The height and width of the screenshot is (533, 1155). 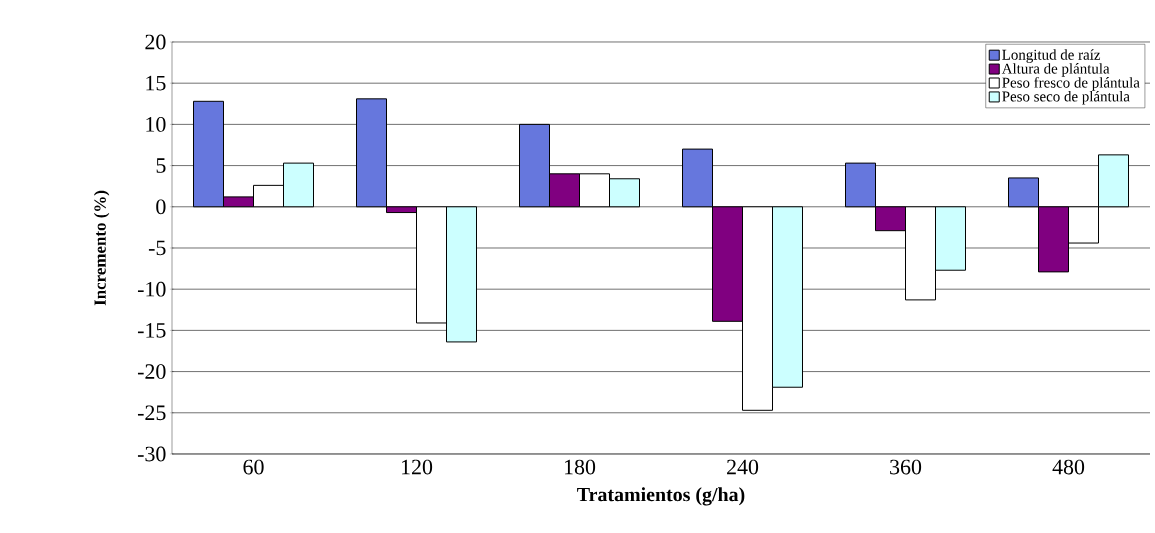 What do you see at coordinates (151, 330) in the screenshot?
I see `y-tick-label: -15` at bounding box center [151, 330].